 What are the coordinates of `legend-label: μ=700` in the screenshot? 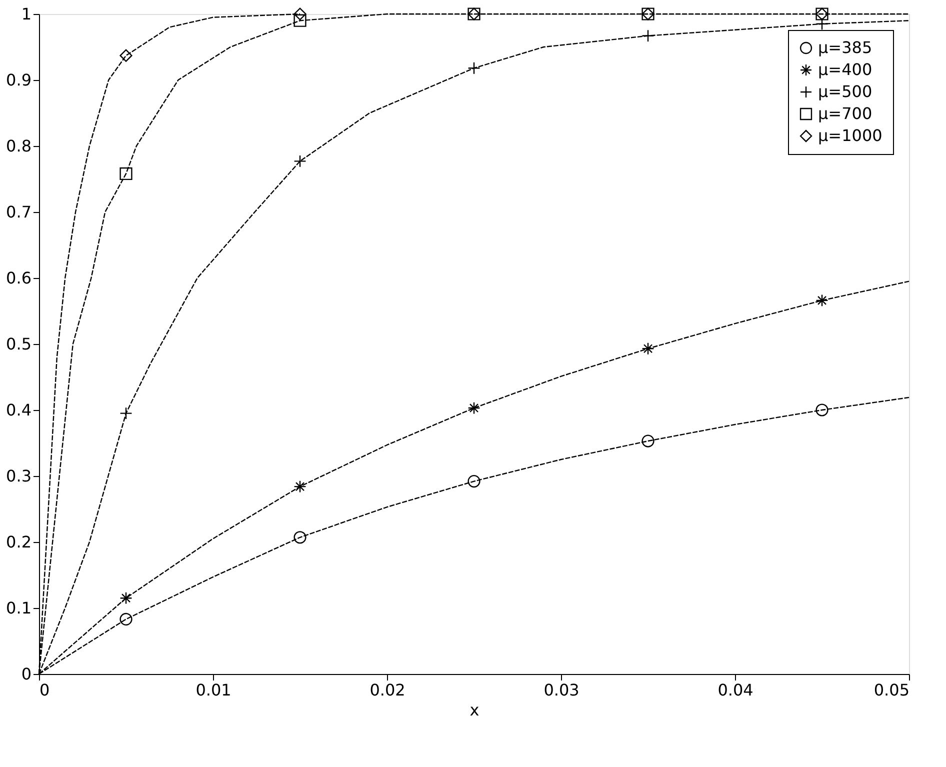 It's located at (845, 113).